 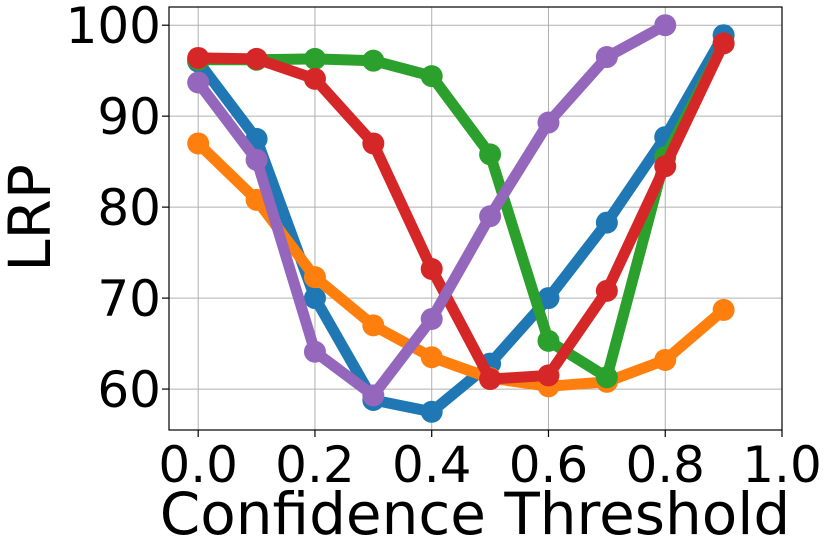 I want to click on x-tick-label: 0.8, so click(x=665, y=465).